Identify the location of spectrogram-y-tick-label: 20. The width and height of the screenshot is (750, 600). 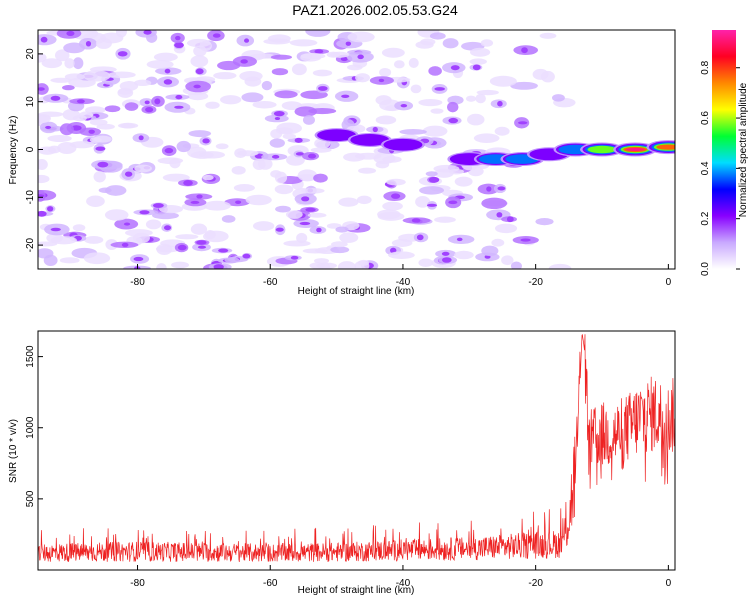
(30, 54).